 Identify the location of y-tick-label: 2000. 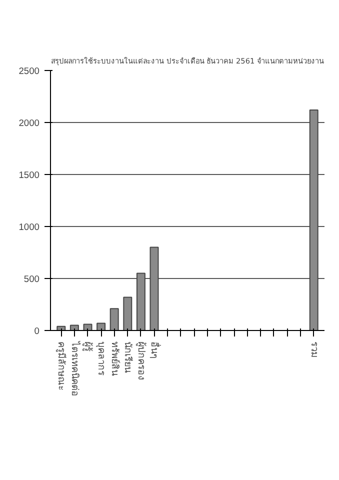
(29, 123).